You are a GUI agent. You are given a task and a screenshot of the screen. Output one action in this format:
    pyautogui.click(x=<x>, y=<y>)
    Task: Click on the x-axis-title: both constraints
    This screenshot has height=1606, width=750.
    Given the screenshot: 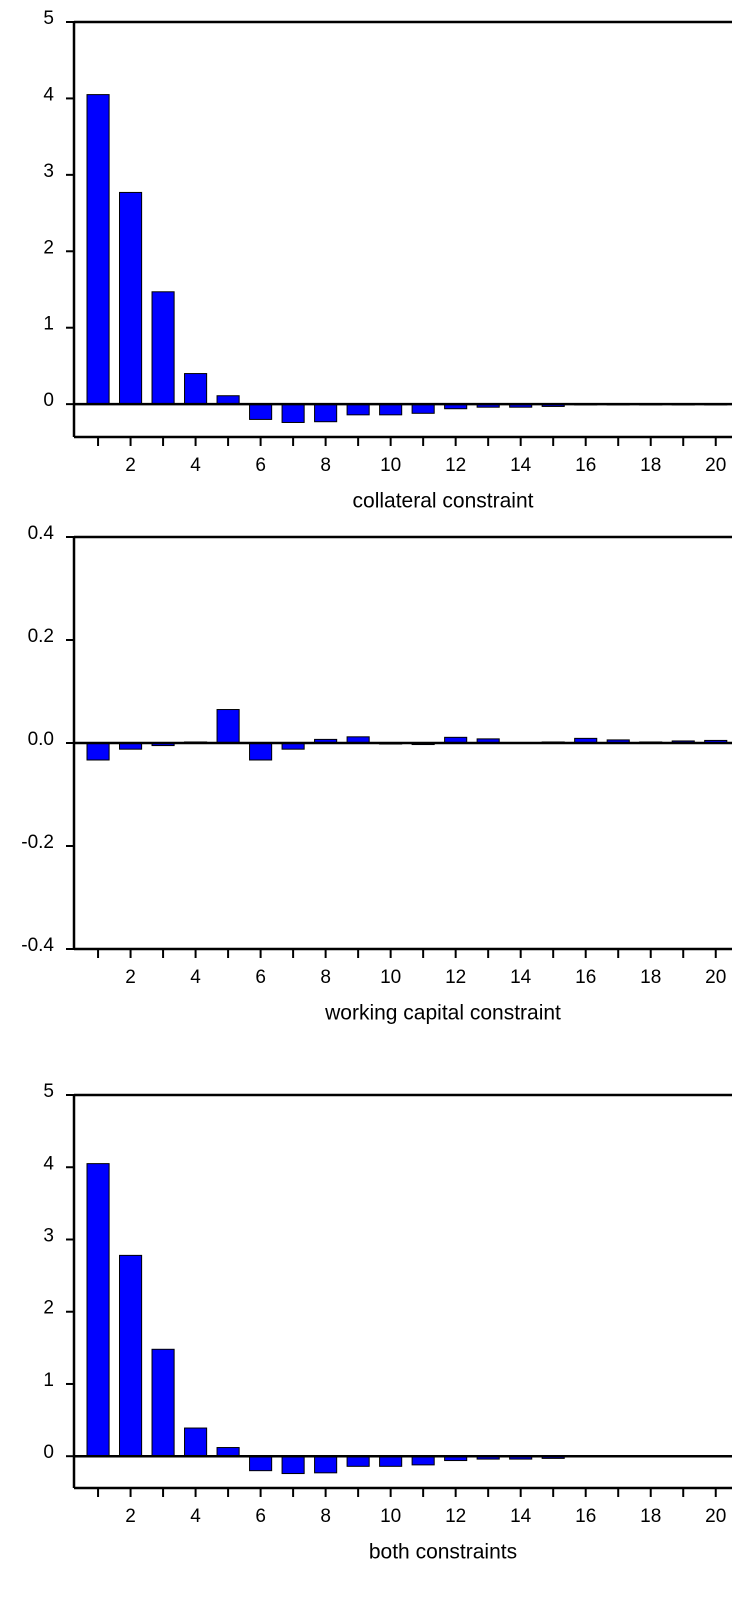 What is the action you would take?
    pyautogui.click(x=443, y=1552)
    